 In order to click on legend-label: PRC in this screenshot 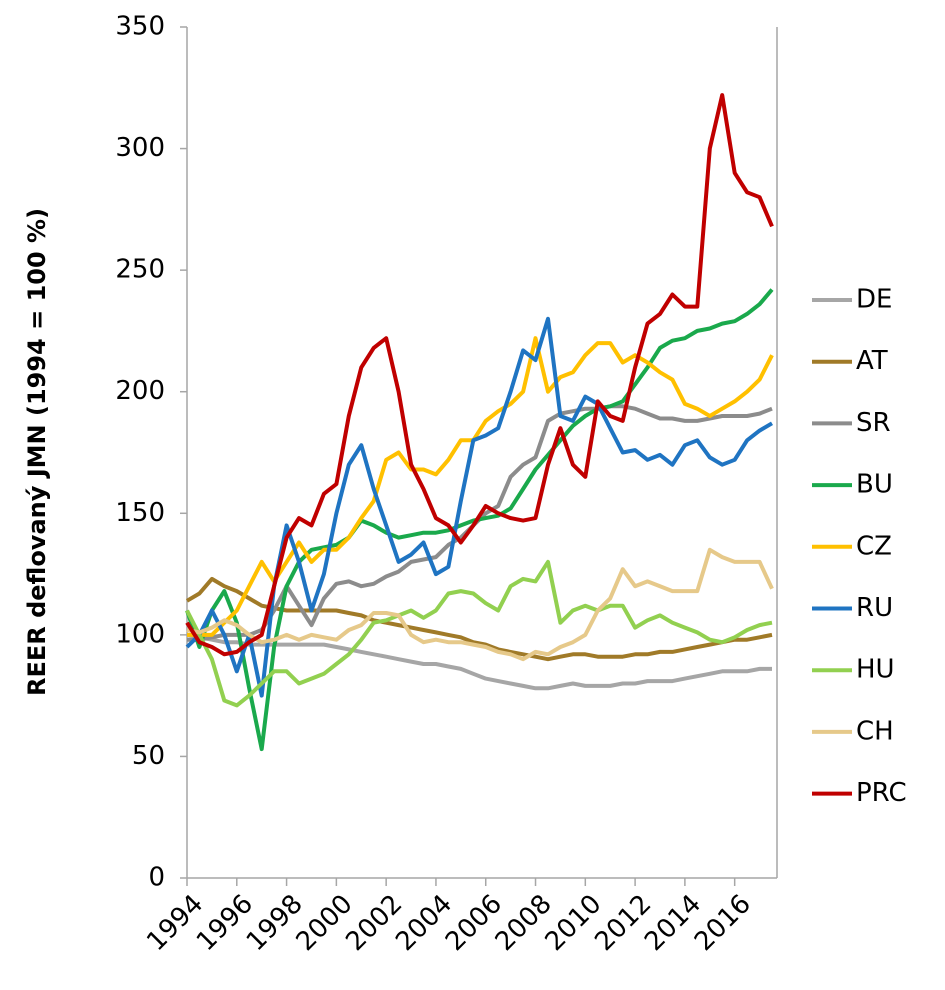, I will do `click(881, 793)`.